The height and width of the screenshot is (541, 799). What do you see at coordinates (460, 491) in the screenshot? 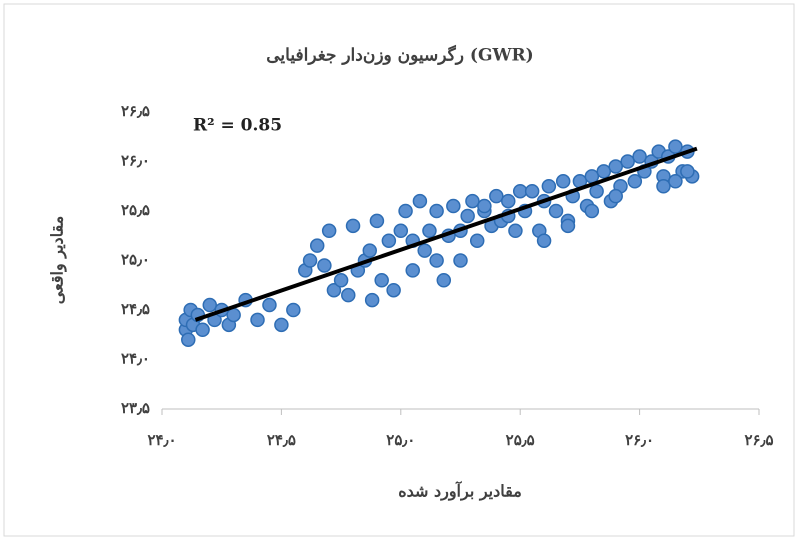
I see `x-axis-label: مقادیر برآورد شده` at bounding box center [460, 491].